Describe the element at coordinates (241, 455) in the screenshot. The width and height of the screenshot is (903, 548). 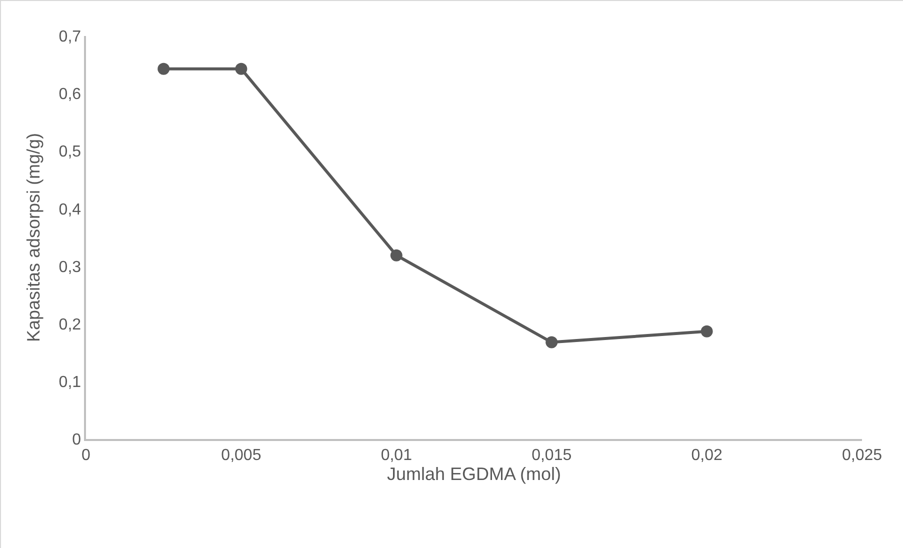
I see `x-tick-label: 0,005` at that location.